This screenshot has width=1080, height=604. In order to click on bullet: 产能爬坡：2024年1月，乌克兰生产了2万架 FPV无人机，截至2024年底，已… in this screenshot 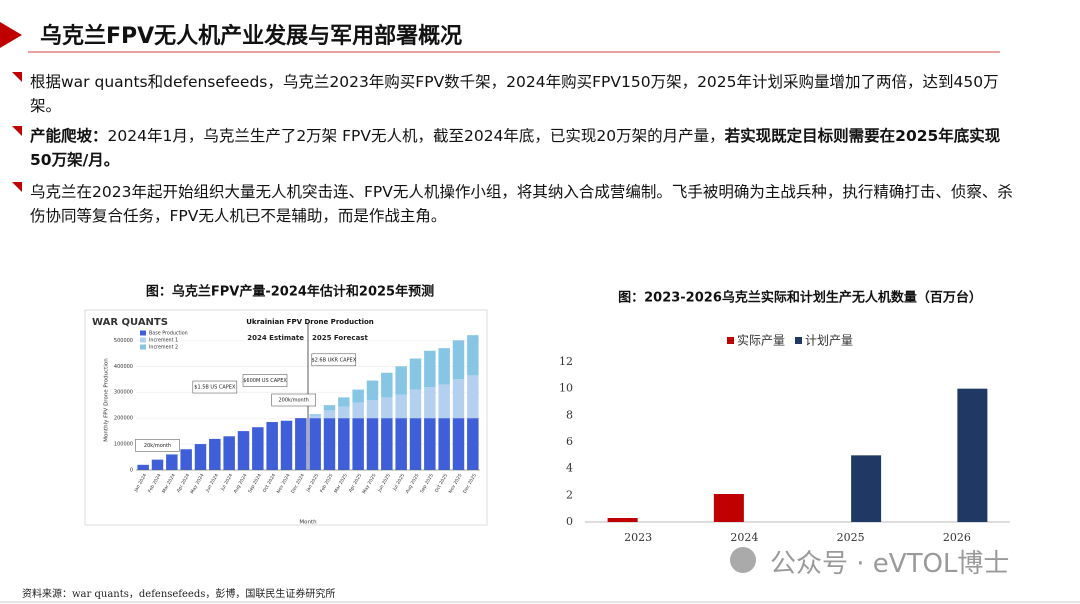, I will do `click(525, 148)`.